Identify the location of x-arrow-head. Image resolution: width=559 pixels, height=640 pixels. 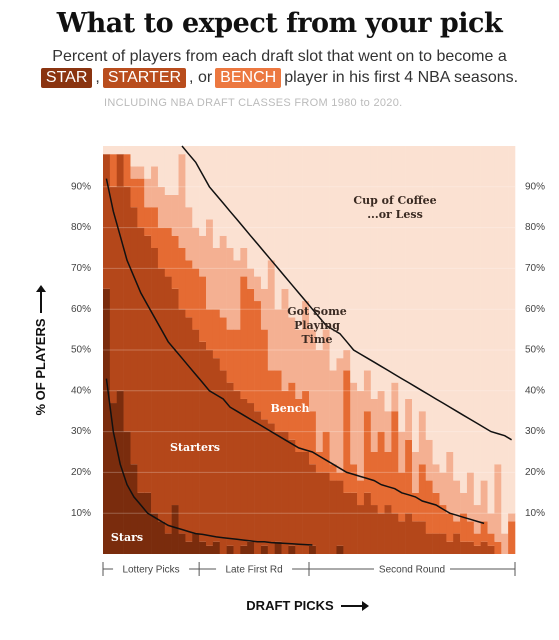
(365, 606).